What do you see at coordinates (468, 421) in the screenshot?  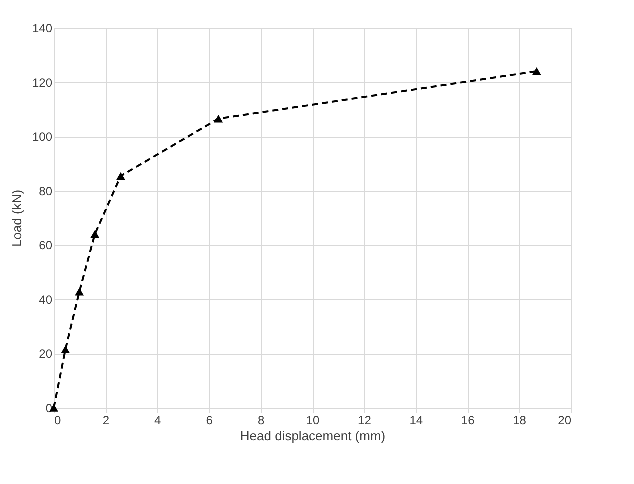 I see `x-tick-label: 16` at bounding box center [468, 421].